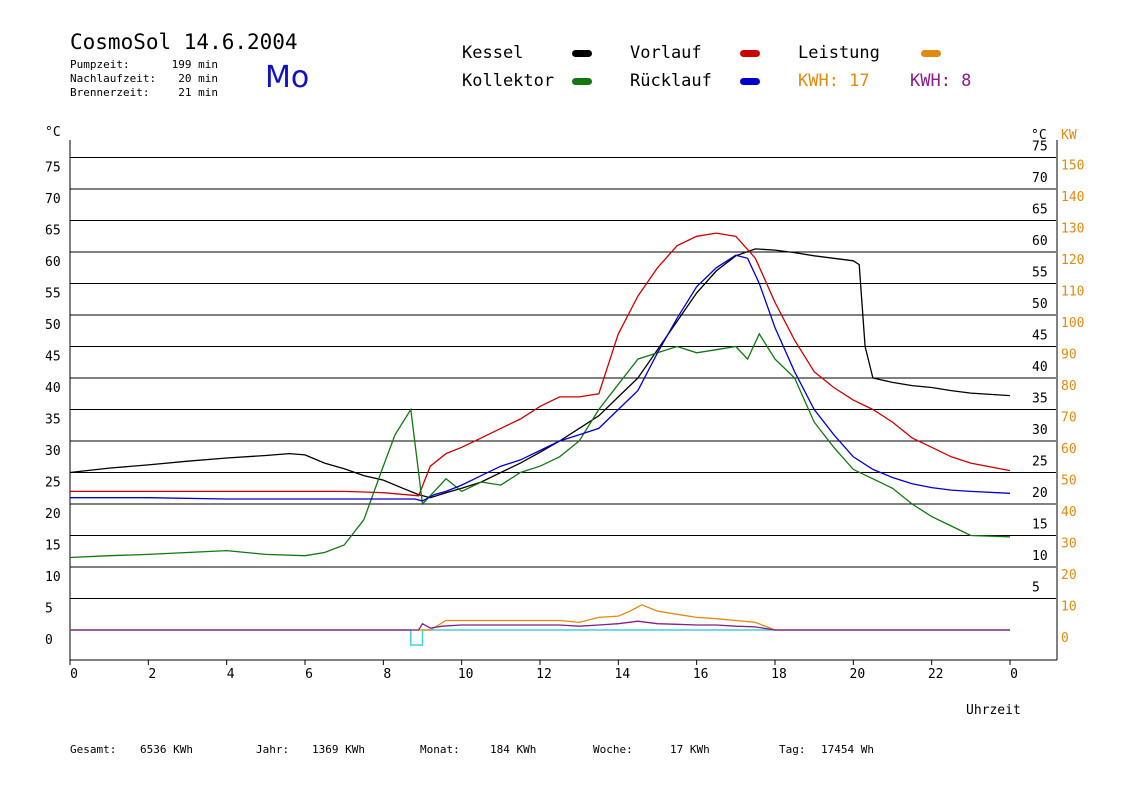 The image size is (1148, 812). I want to click on x-tick-label: 6, so click(309, 674).